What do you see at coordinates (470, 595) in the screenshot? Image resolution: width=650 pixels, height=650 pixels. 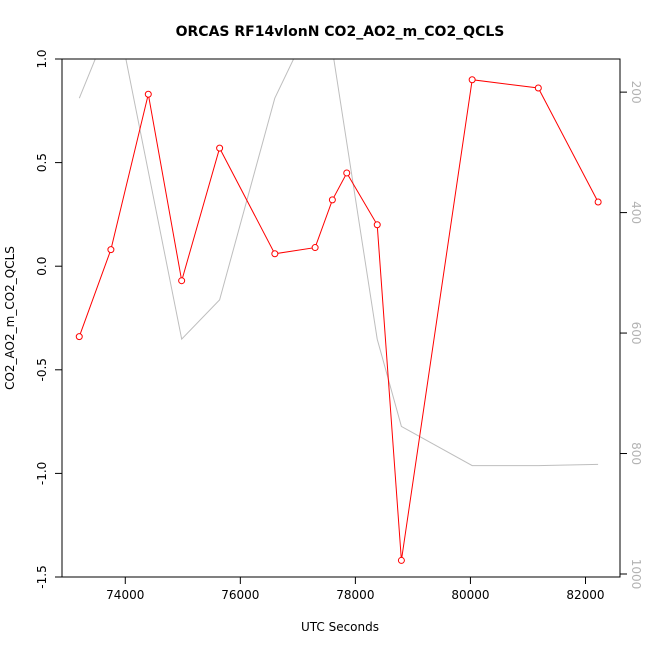 I see `x-tick-label: 80000` at bounding box center [470, 595].